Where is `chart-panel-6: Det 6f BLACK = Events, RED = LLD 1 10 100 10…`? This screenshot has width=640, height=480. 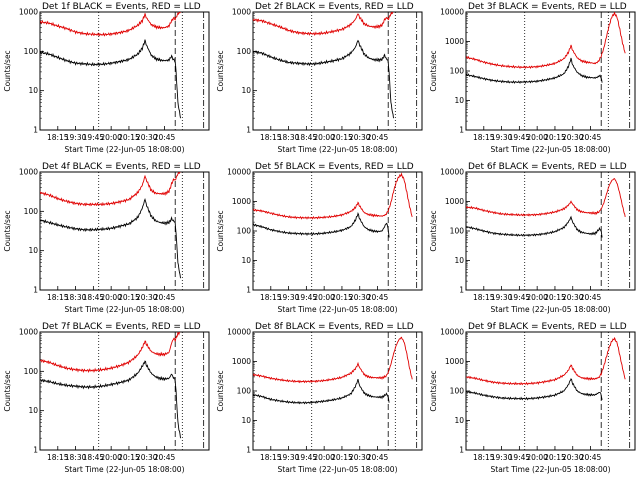 chart-panel-6: Det 6f BLACK = Events, RED = LLD 1 10 100 10… is located at coordinates (532, 238).